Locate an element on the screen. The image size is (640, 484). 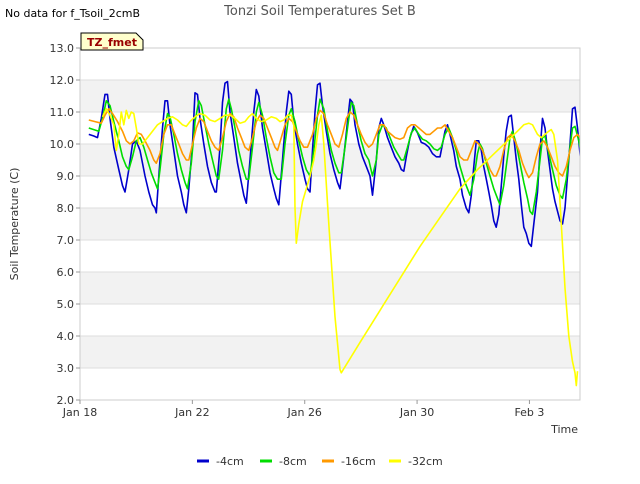
legend-entry-label: -4cm is located at coordinates (230, 461).